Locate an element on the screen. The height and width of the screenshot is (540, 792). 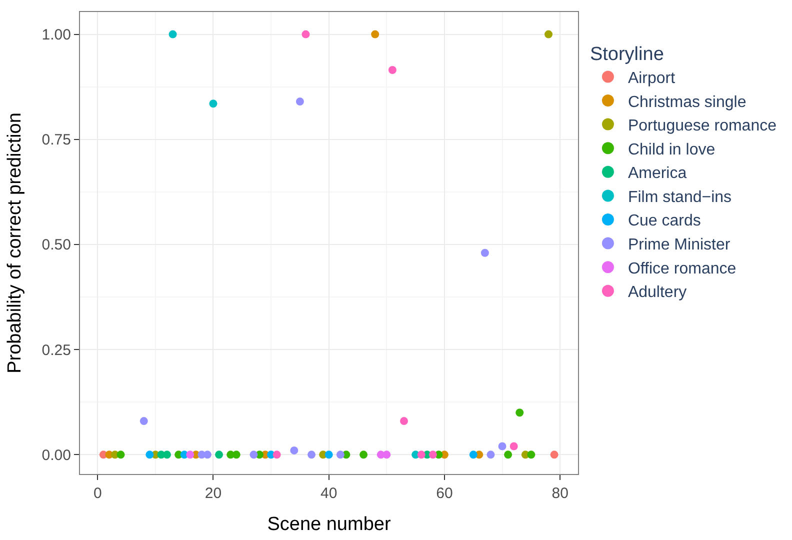
x-tick-label: 40 is located at coordinates (329, 493).